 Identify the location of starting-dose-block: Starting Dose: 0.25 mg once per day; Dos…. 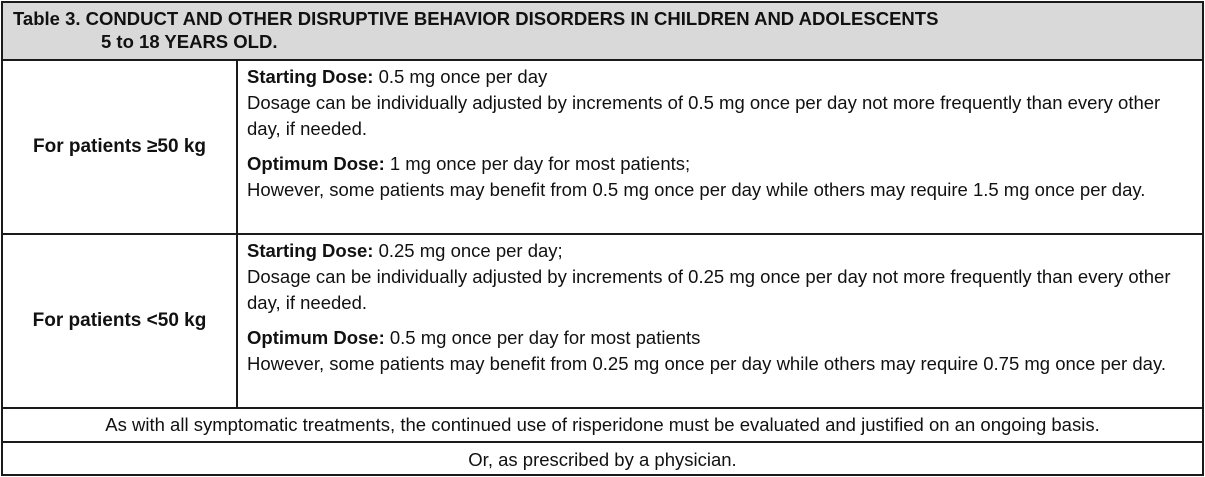
(720, 277).